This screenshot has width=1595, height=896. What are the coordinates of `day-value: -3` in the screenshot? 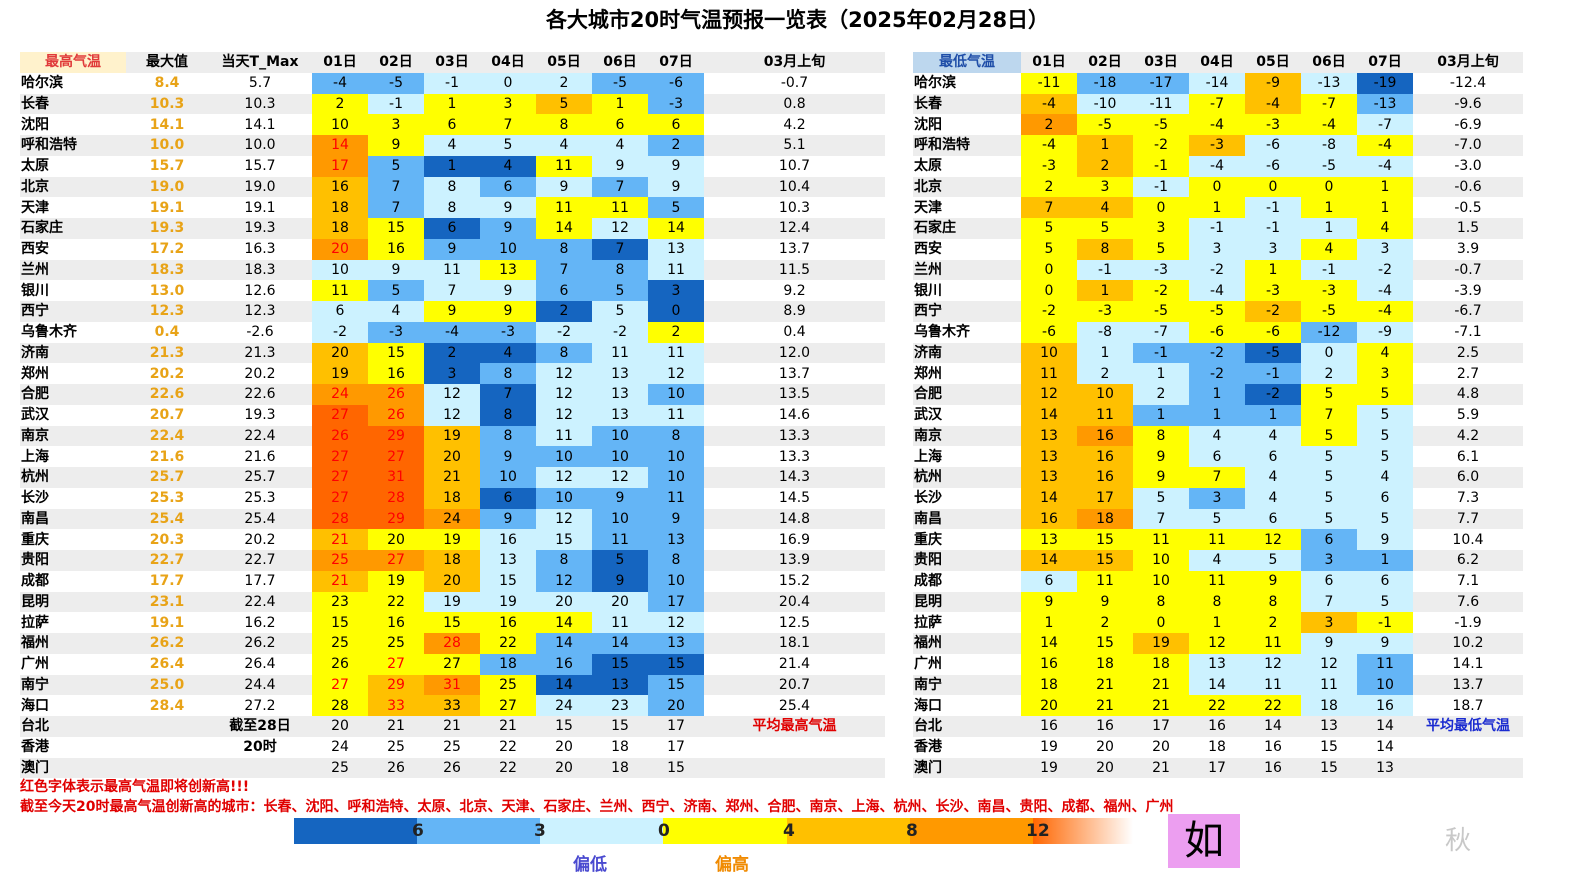 It's located at (1329, 290).